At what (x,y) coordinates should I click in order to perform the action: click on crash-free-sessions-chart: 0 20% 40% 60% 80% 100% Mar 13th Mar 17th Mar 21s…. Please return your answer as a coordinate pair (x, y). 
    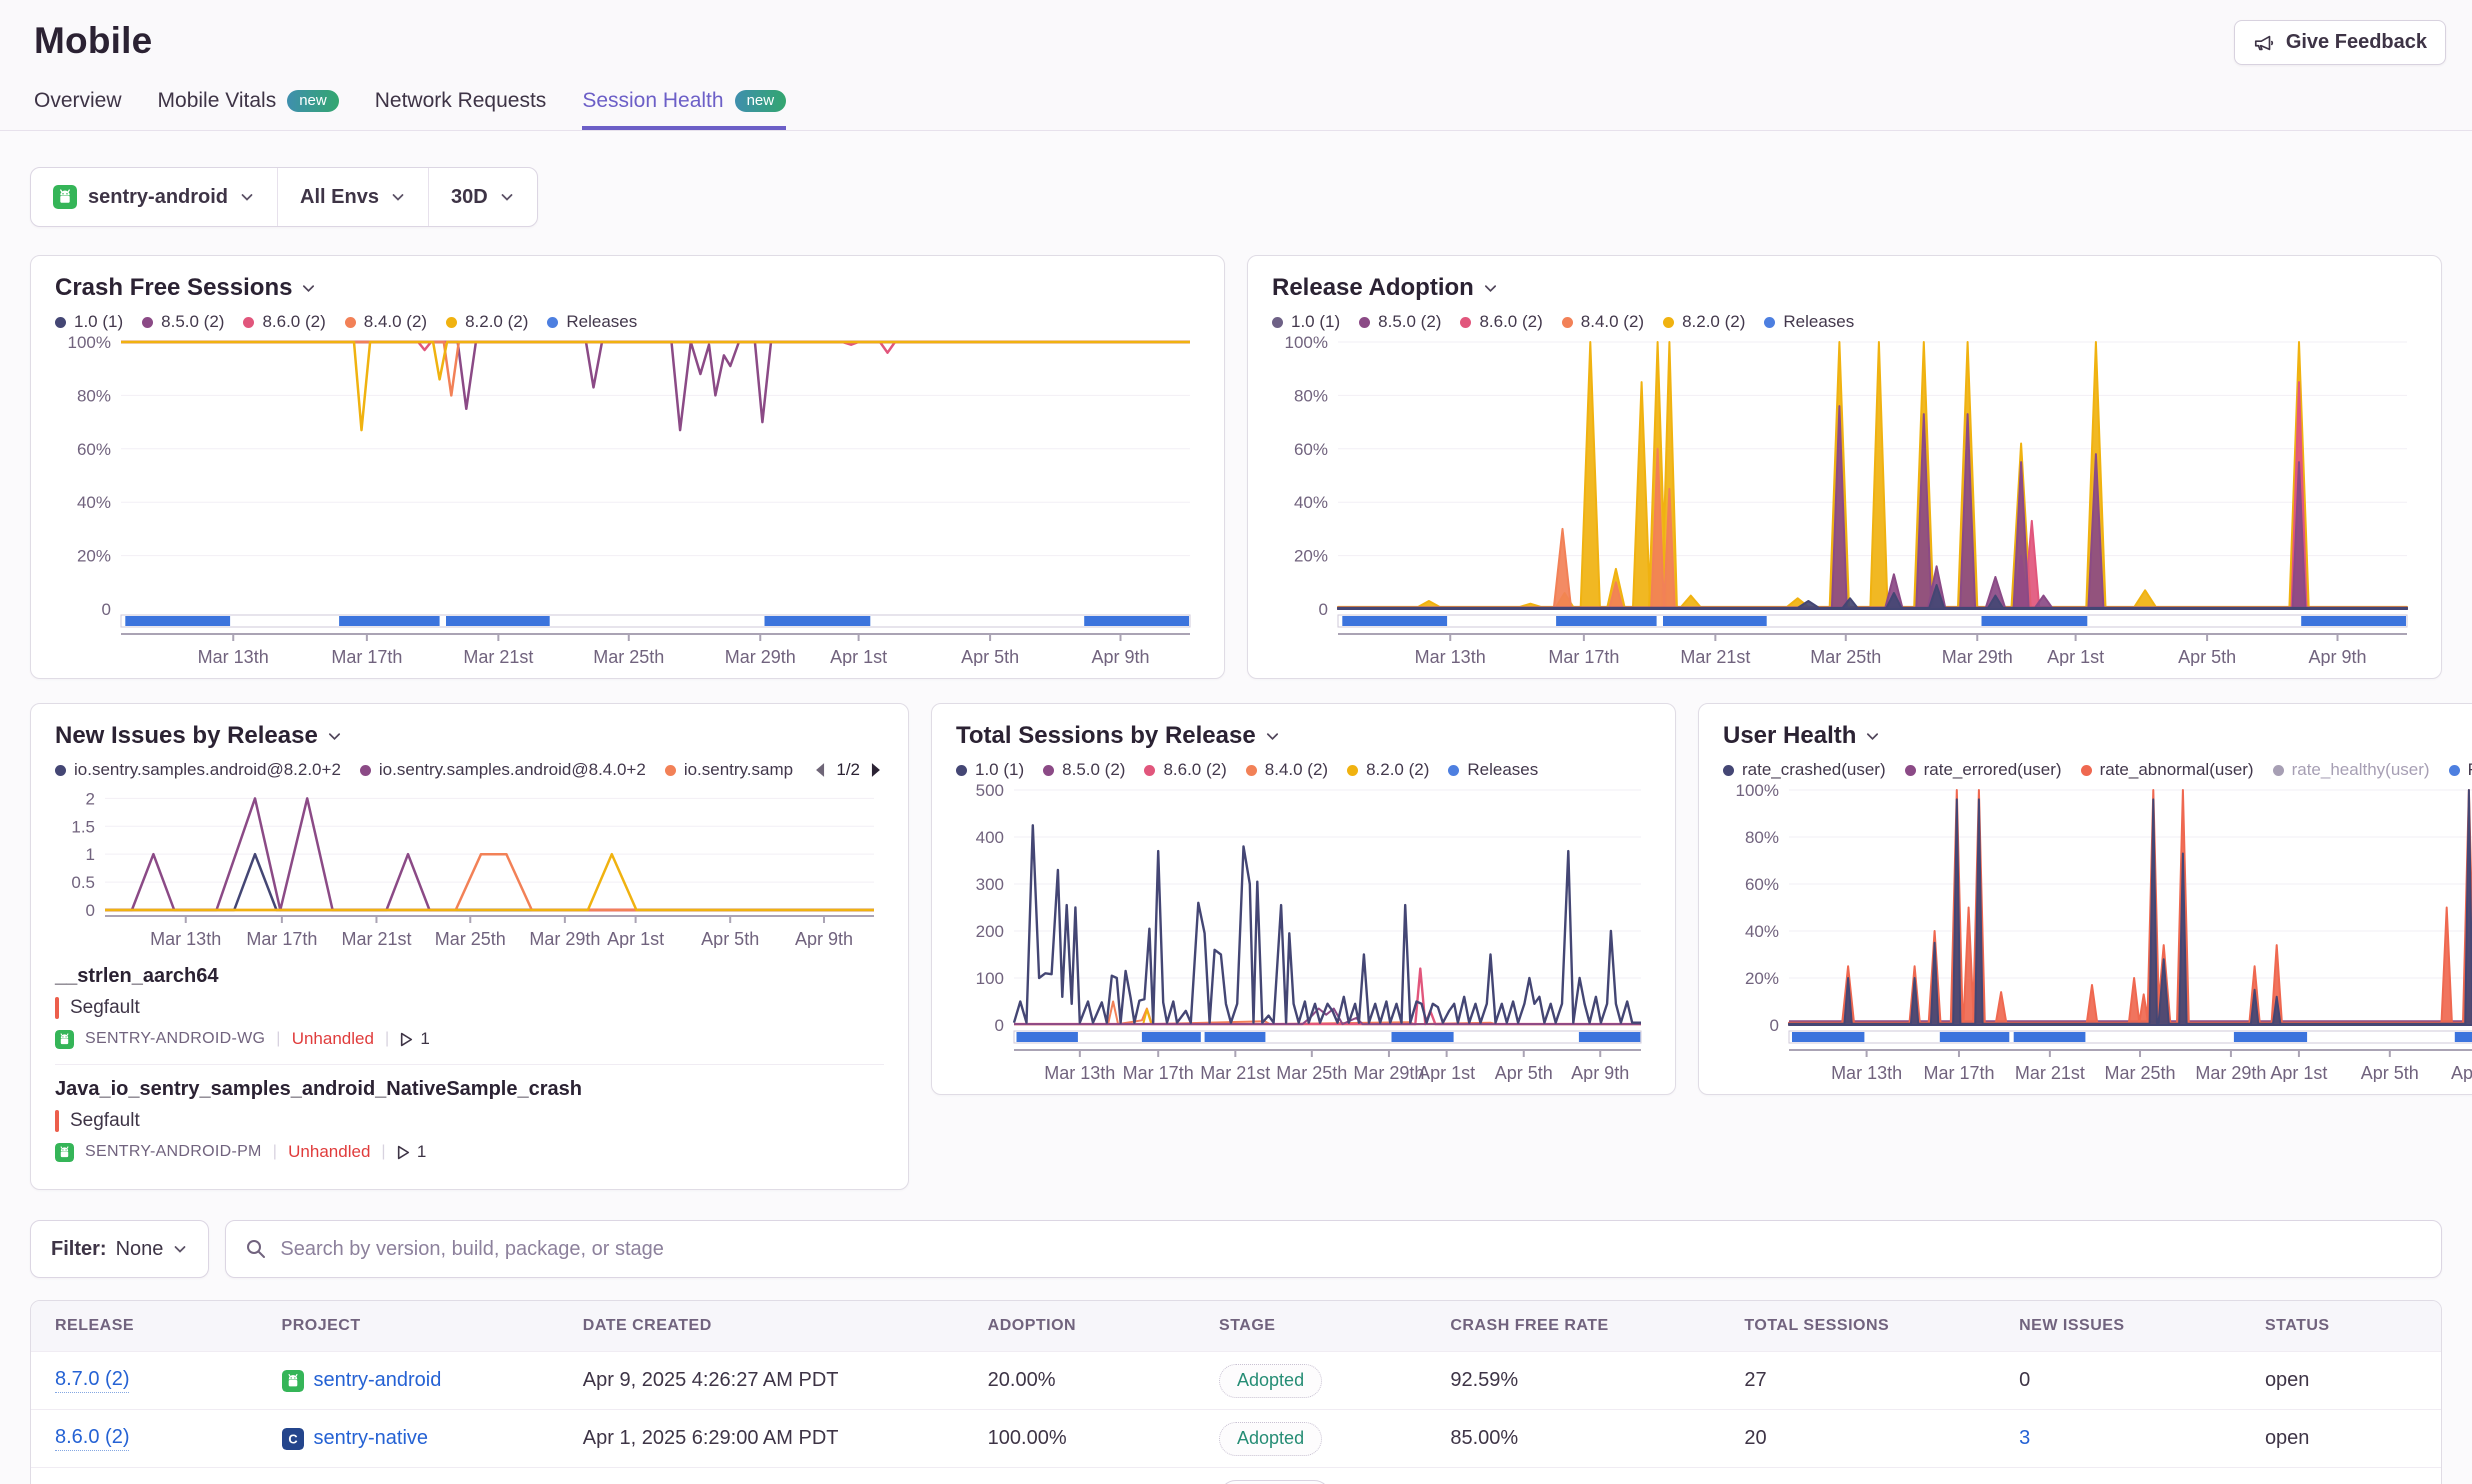
    Looking at the image, I should click on (627, 500).